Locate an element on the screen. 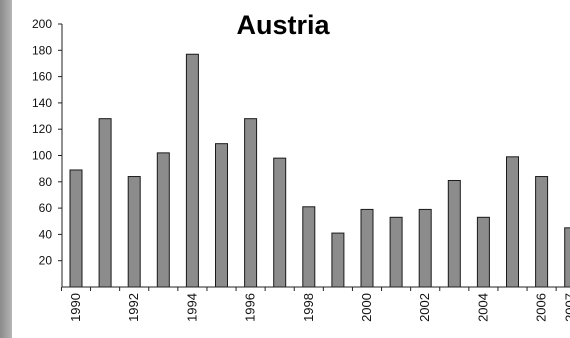  x-tick-label: 1994 is located at coordinates (191, 307).